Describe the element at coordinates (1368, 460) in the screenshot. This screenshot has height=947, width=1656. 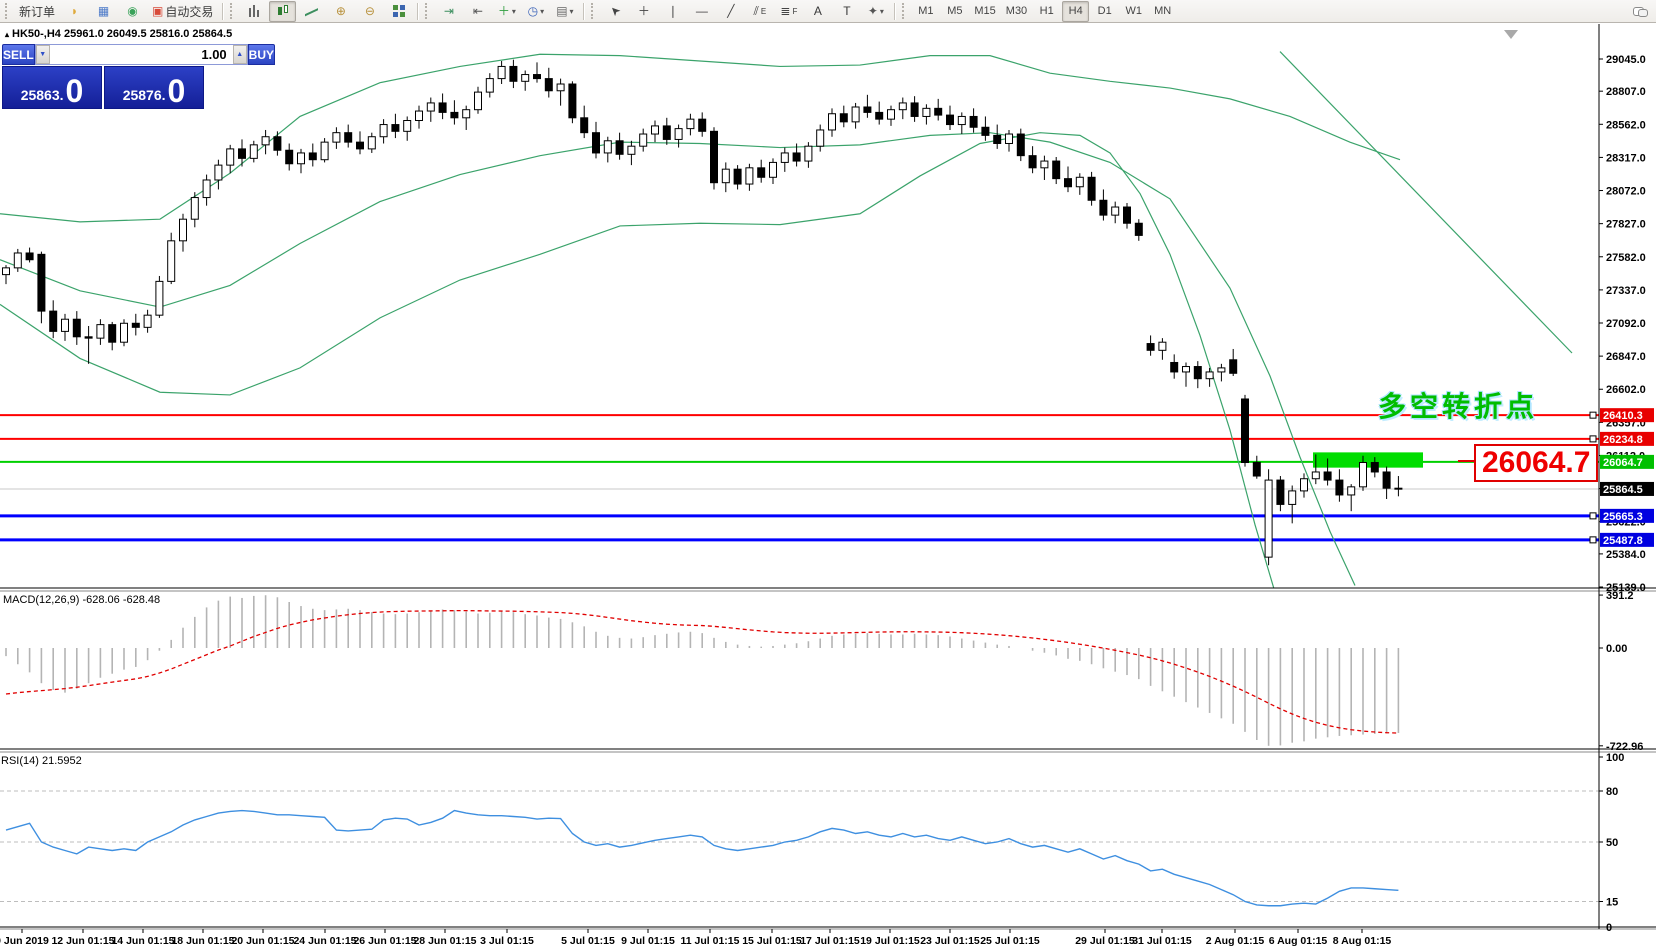
I see `highlight-box` at that location.